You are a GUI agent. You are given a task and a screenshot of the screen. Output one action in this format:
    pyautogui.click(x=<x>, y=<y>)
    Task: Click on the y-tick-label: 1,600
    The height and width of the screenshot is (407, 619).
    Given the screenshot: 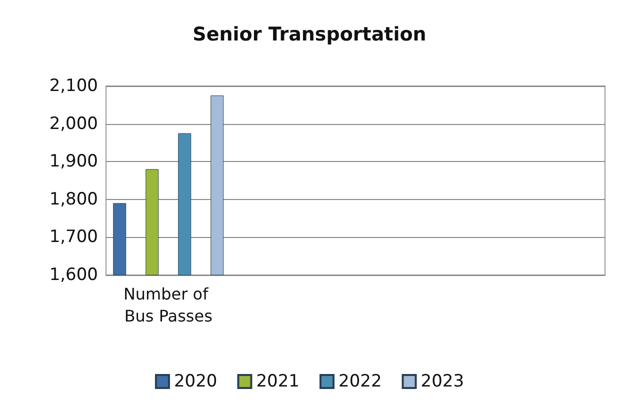 What is the action you would take?
    pyautogui.click(x=73, y=275)
    